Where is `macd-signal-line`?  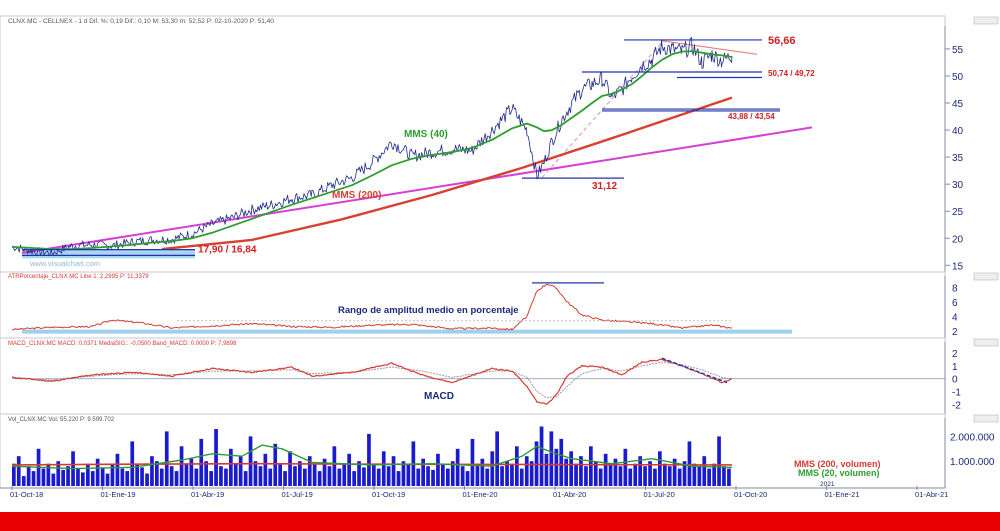
macd-signal-line is located at coordinates (372, 380).